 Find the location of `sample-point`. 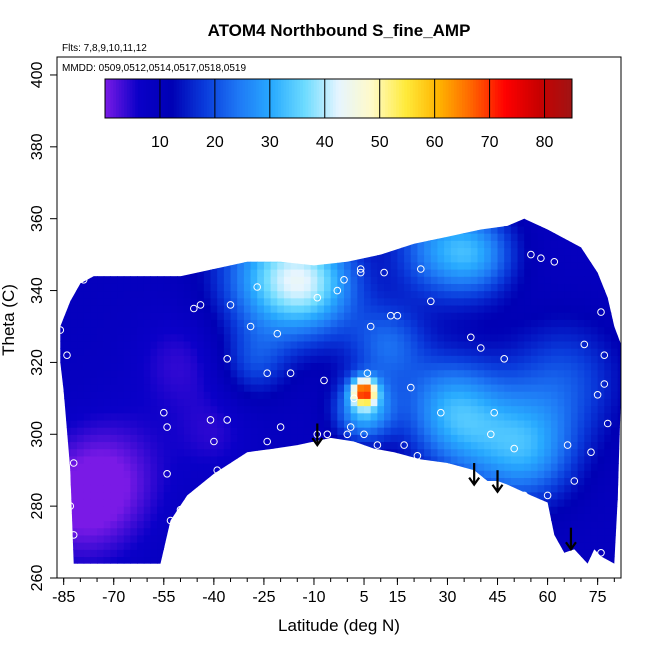

sample-point is located at coordinates (337, 290).